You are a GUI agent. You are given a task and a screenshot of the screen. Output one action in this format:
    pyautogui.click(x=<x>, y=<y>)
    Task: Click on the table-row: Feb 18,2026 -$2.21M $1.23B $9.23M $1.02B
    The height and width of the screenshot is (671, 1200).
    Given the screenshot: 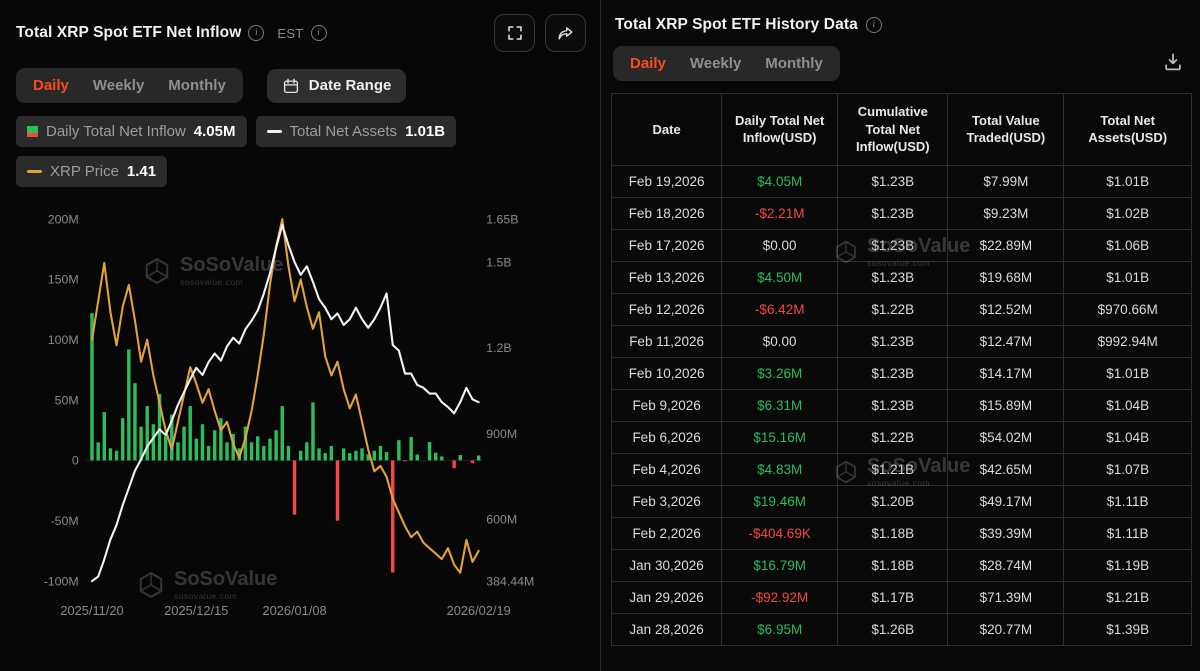 What is the action you would take?
    pyautogui.click(x=901, y=213)
    